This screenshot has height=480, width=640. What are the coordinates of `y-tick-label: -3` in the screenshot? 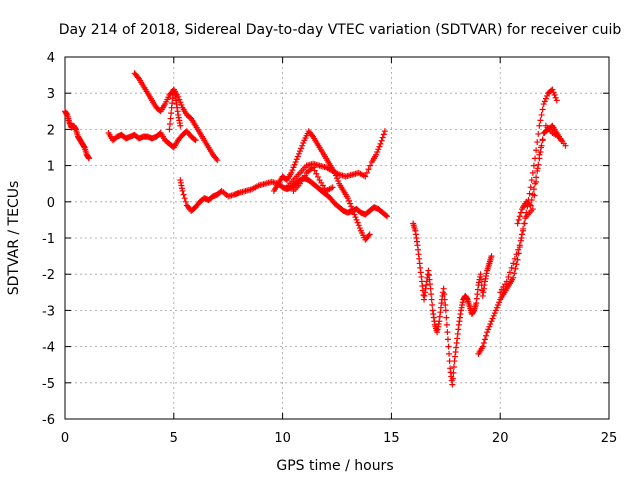 It's located at (48, 311).